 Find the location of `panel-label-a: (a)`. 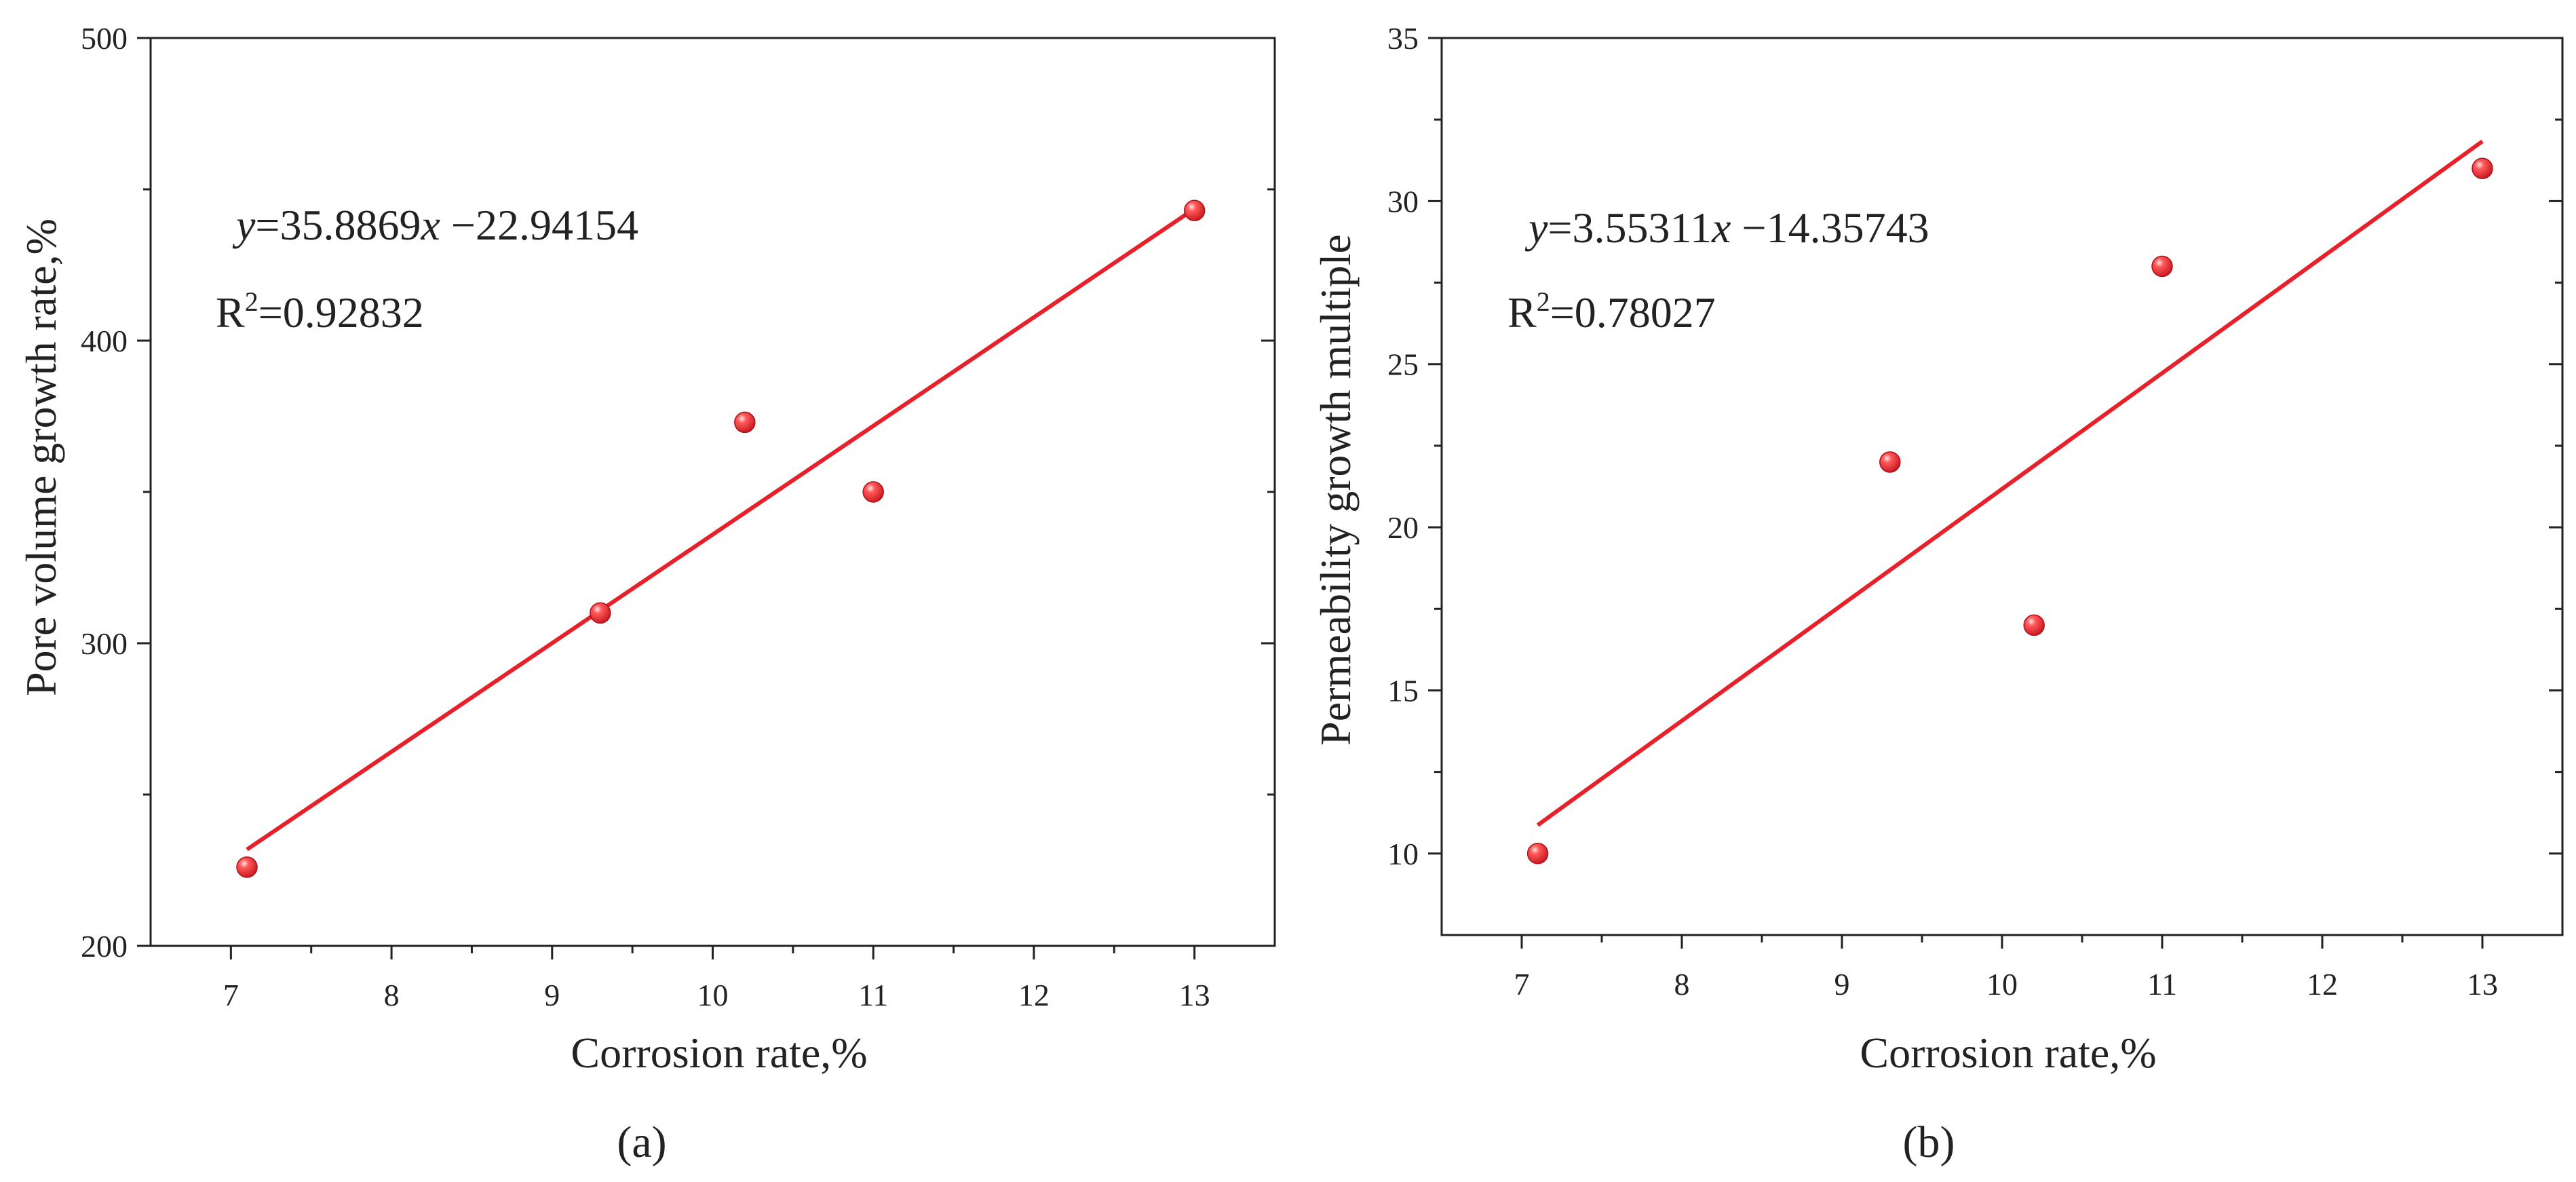

panel-label-a: (a) is located at coordinates (641, 1142).